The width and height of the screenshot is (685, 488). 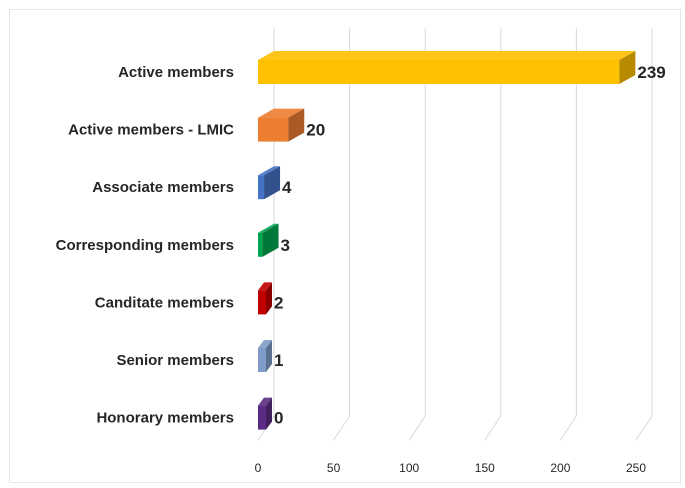 I want to click on x-tick-label: 200, so click(x=560, y=468).